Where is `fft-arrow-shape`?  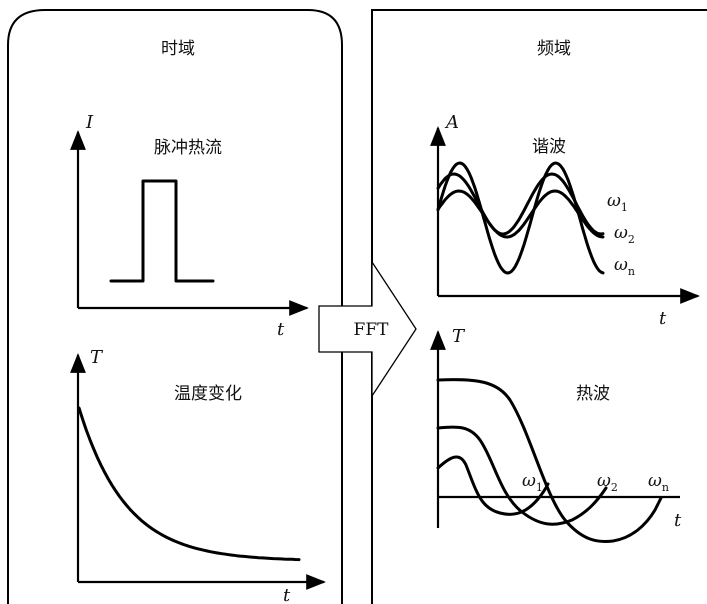
fft-arrow-shape is located at coordinates (367, 329).